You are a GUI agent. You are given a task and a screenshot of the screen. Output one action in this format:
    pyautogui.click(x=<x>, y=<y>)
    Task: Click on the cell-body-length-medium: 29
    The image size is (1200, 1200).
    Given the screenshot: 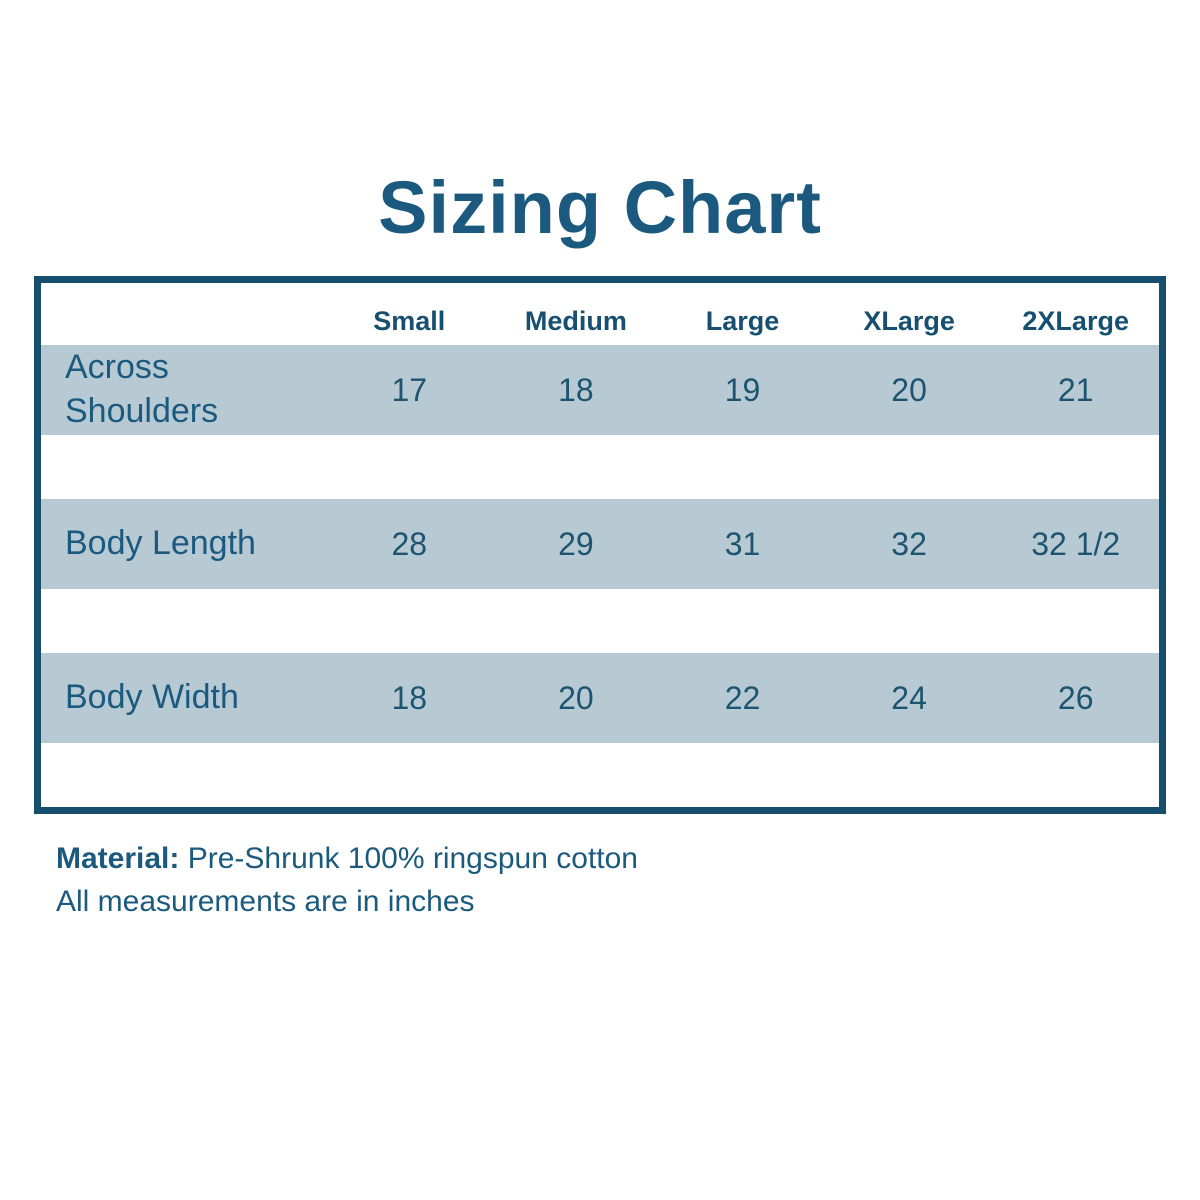 What is the action you would take?
    pyautogui.click(x=576, y=543)
    